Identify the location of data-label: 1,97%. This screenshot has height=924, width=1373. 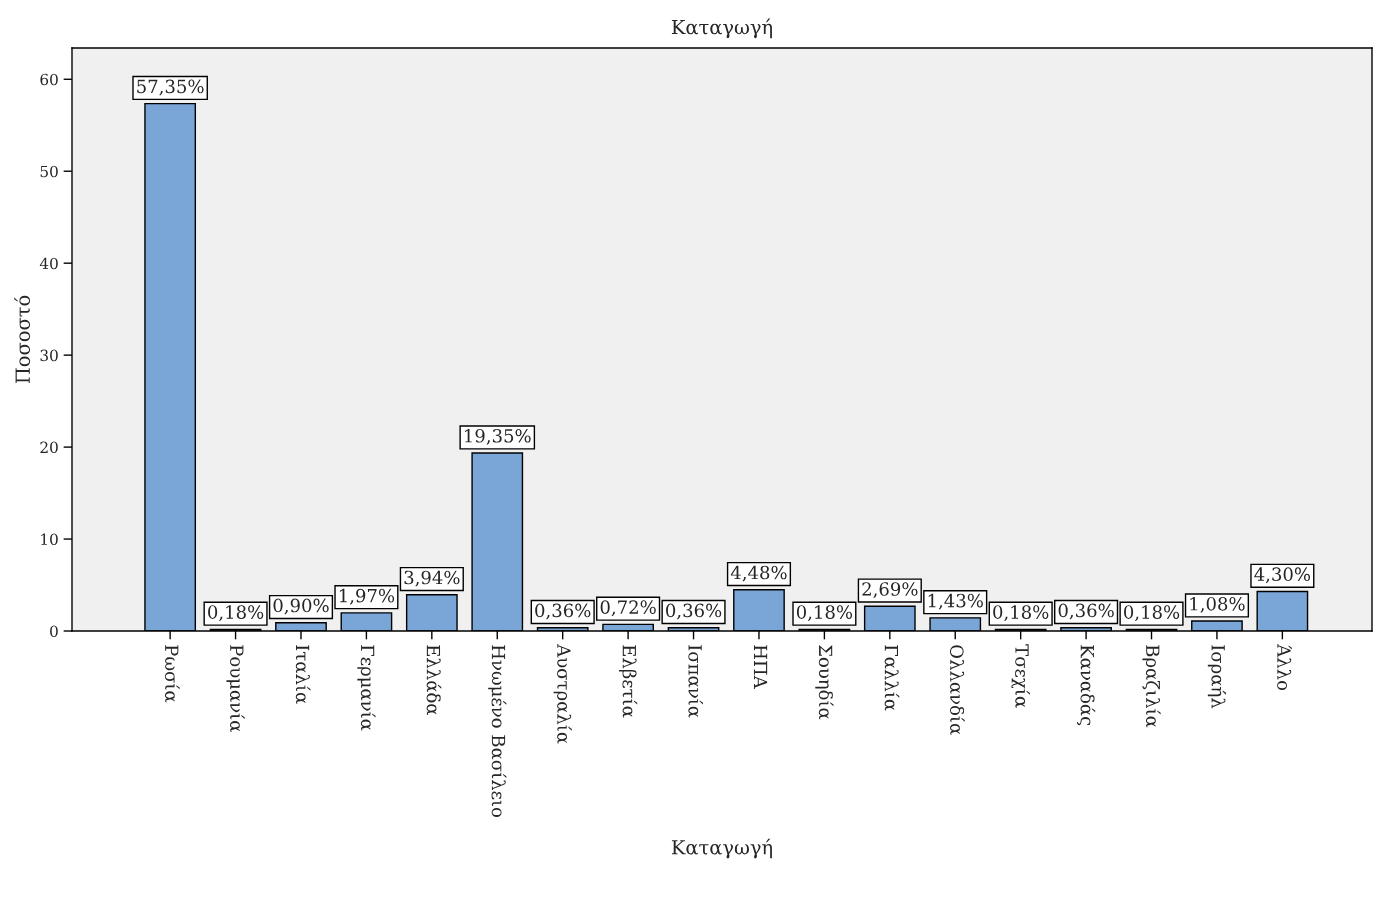
(367, 596).